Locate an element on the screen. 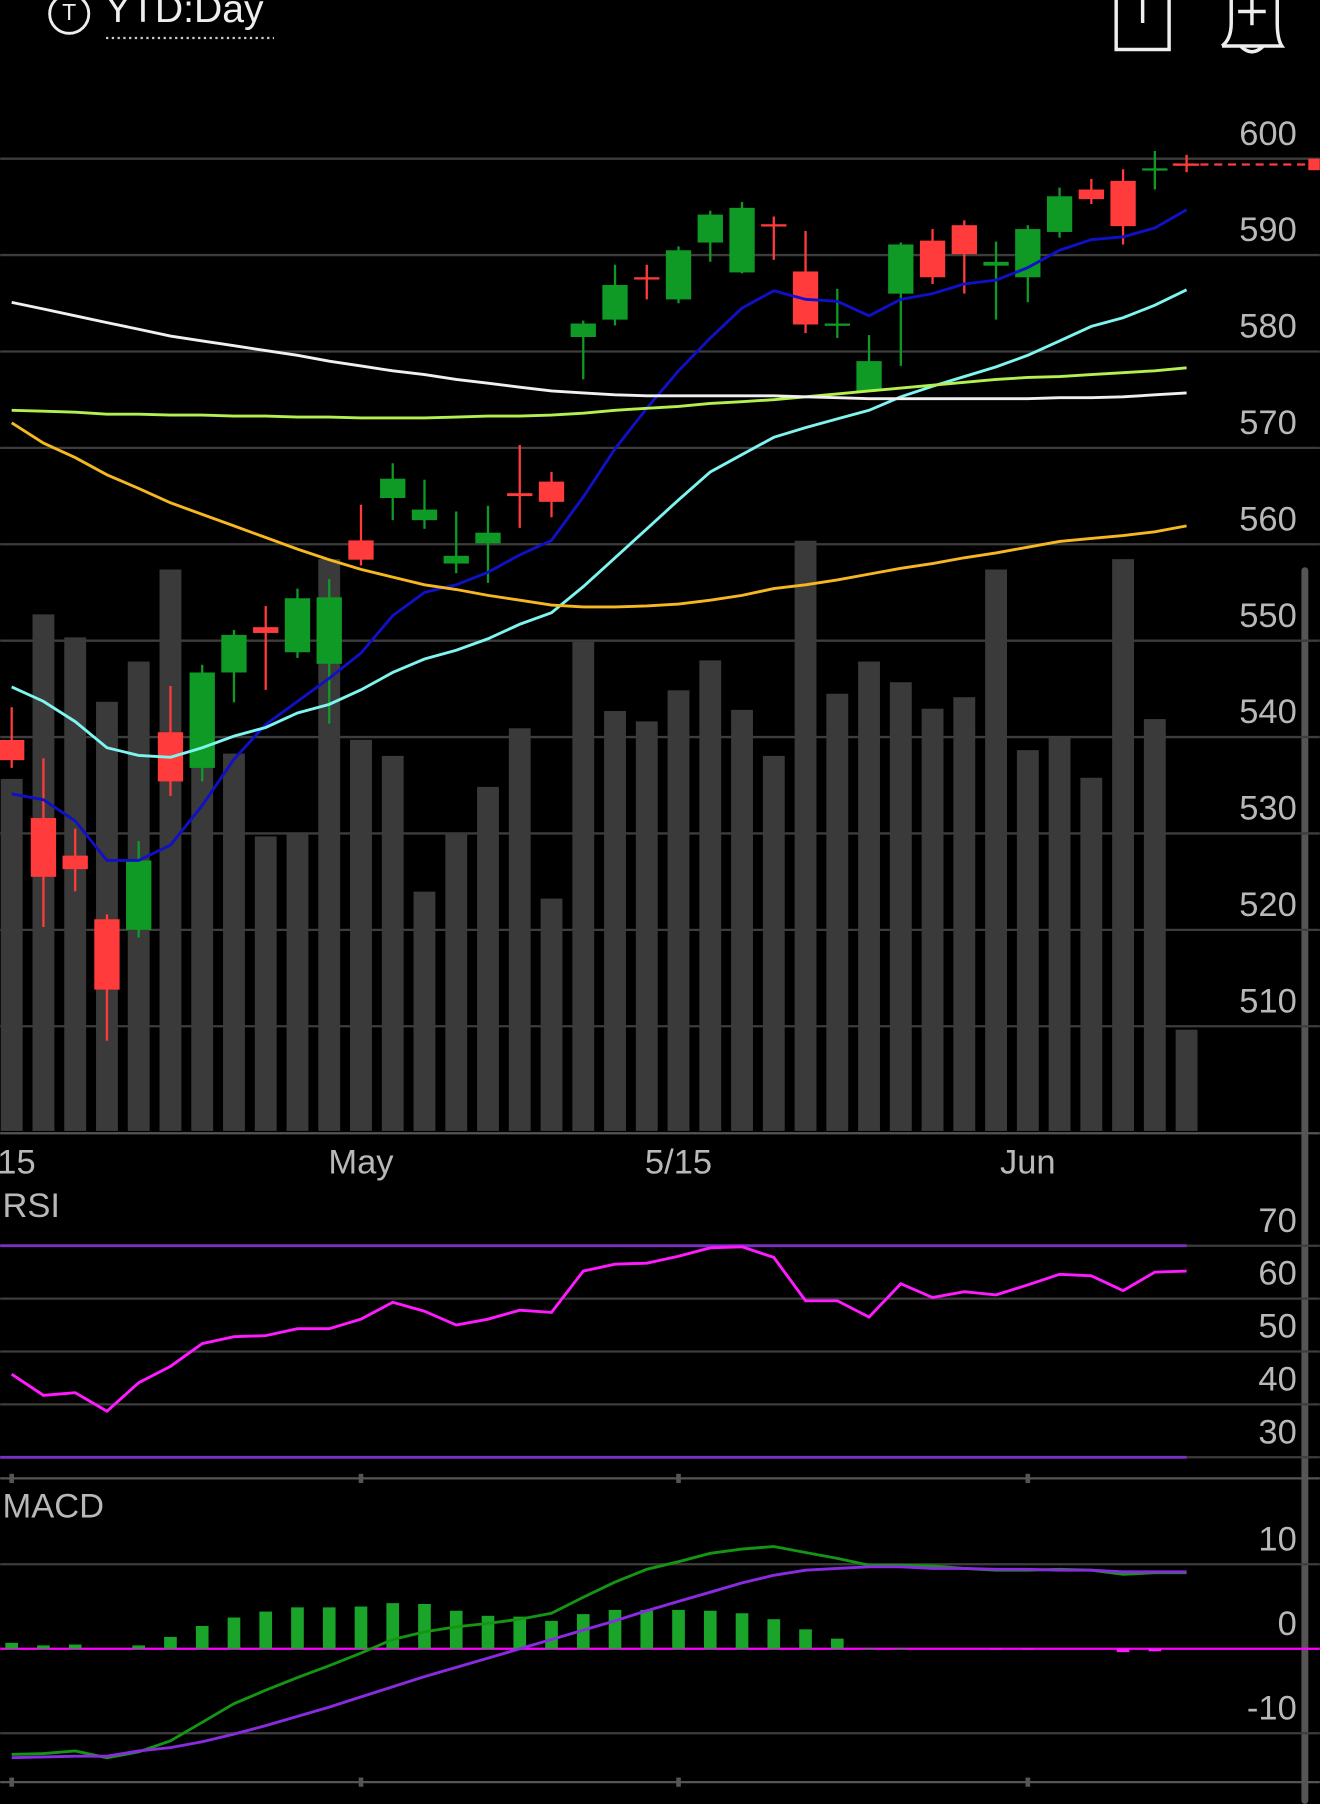  share-icon is located at coordinates (1142, 26).